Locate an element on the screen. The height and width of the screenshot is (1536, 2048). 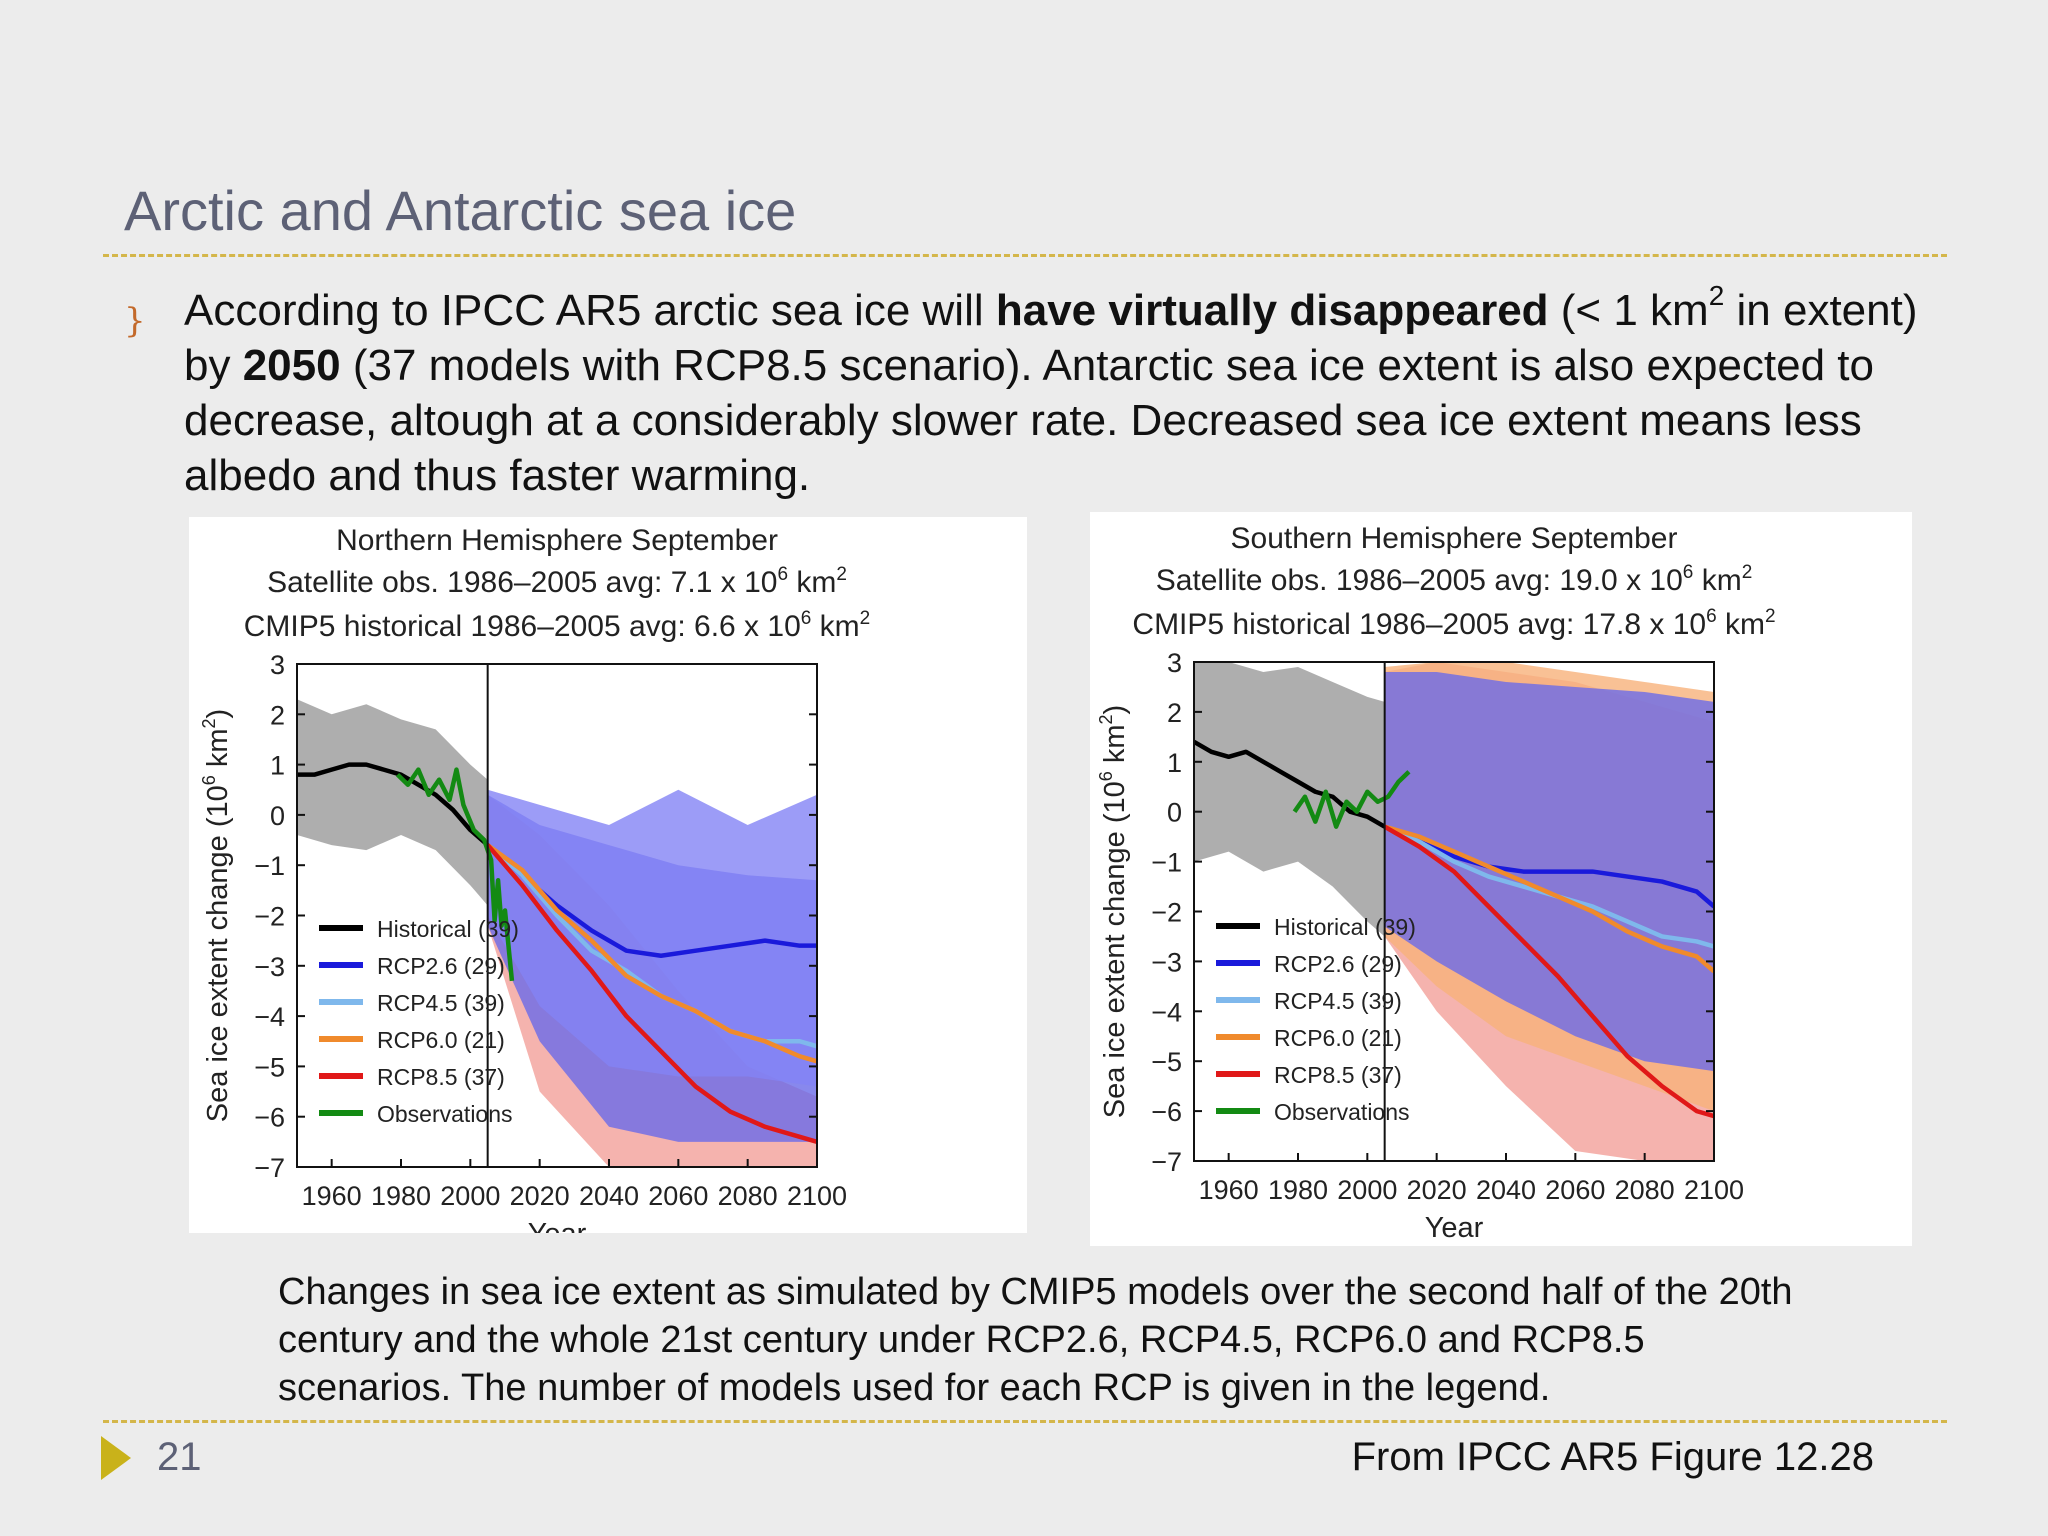
band-rcp26 is located at coordinates (652, 938).